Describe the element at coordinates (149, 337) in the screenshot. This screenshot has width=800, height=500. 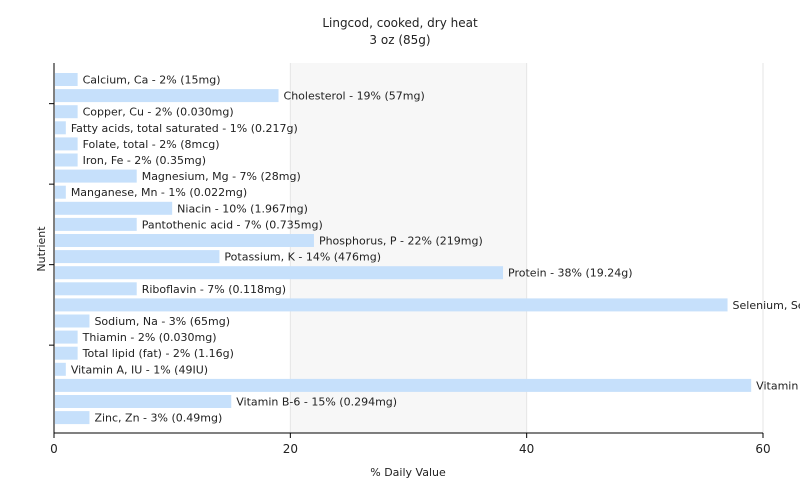
I see `bar-label: Thiamin - 2% (0.030mg)` at that location.